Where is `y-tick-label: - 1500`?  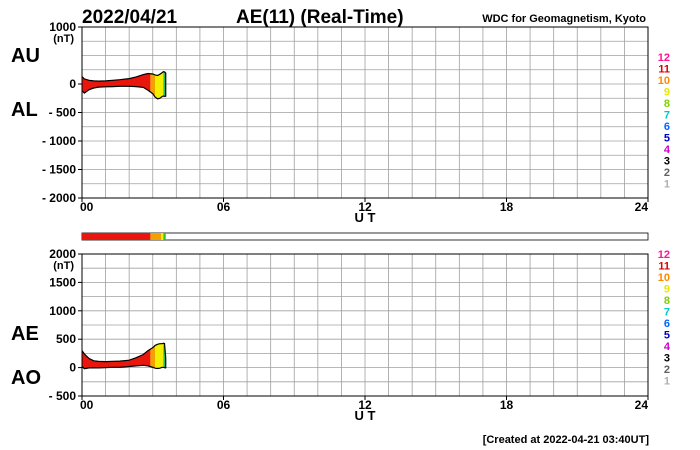
y-tick-label: - 1500 is located at coordinates (59, 170).